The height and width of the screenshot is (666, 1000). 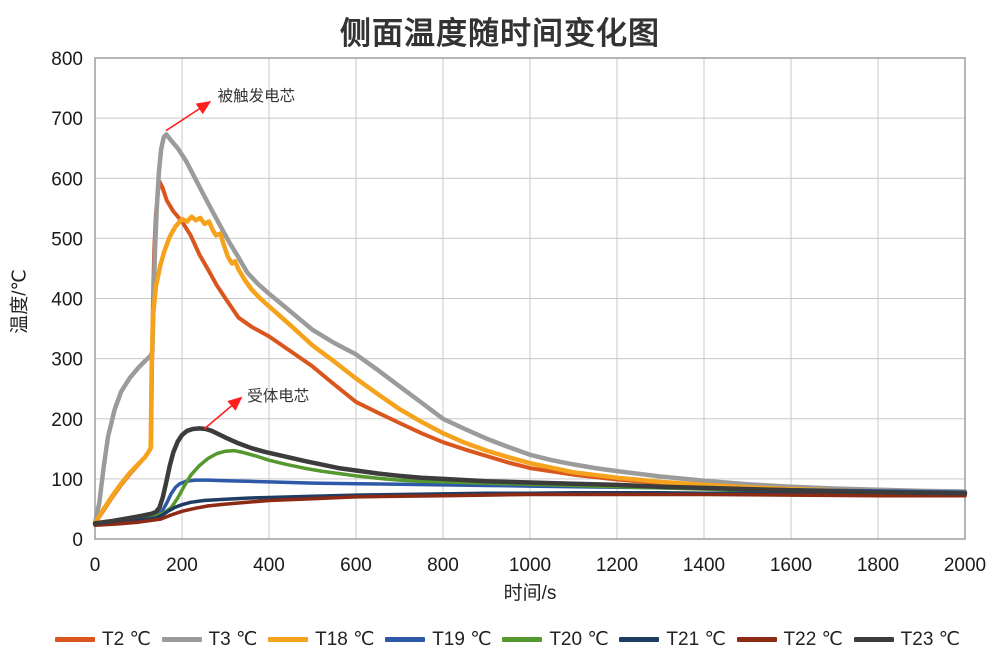 I want to click on legend-swatch-T20, so click(x=522, y=639).